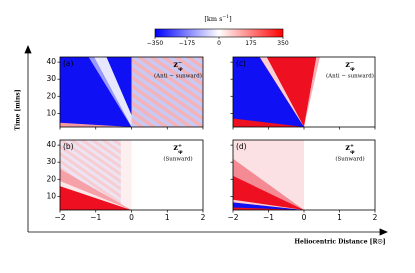 Image resolution: width=415 pixels, height=273 pixels. Describe the element at coordinates (213, 19) in the screenshot. I see `colorbar-label-text: [km s` at that location.